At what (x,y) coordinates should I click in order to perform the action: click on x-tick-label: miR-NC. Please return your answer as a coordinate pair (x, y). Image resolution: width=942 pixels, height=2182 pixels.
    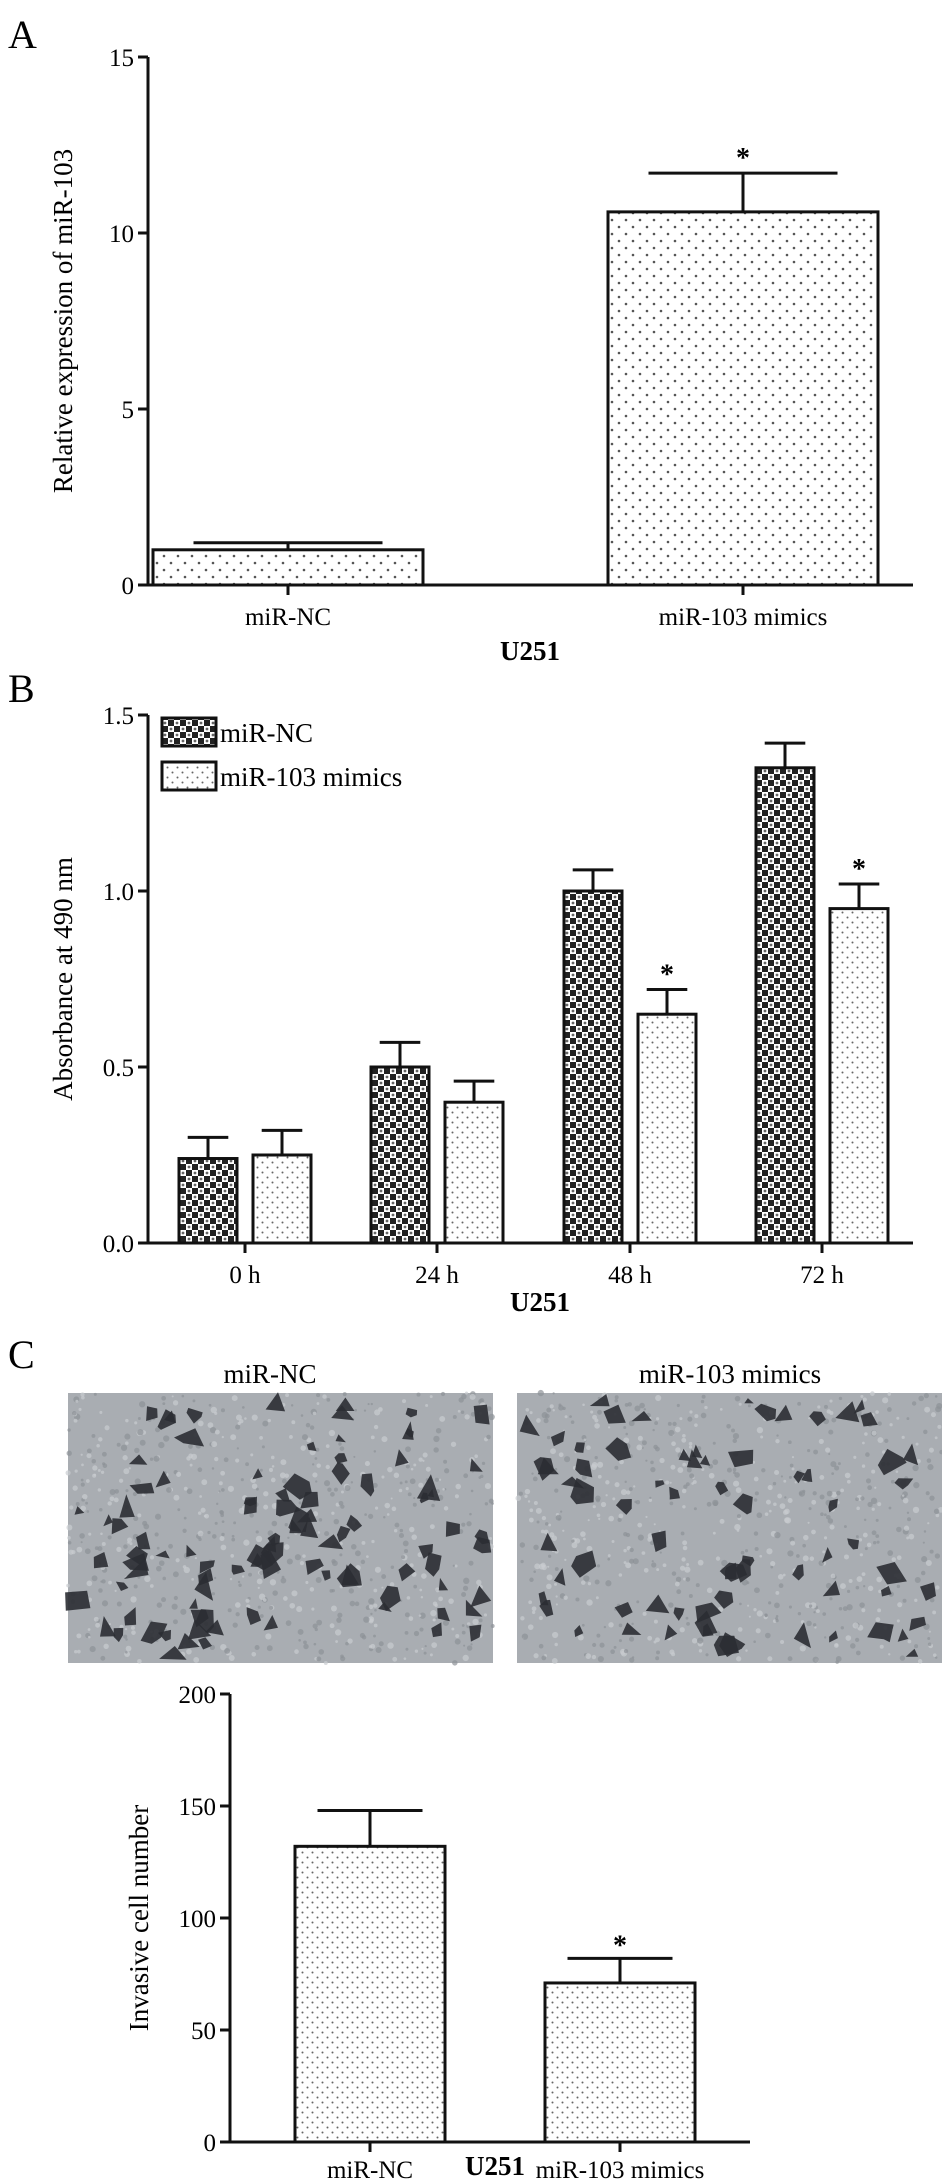
    Looking at the image, I should click on (288, 617).